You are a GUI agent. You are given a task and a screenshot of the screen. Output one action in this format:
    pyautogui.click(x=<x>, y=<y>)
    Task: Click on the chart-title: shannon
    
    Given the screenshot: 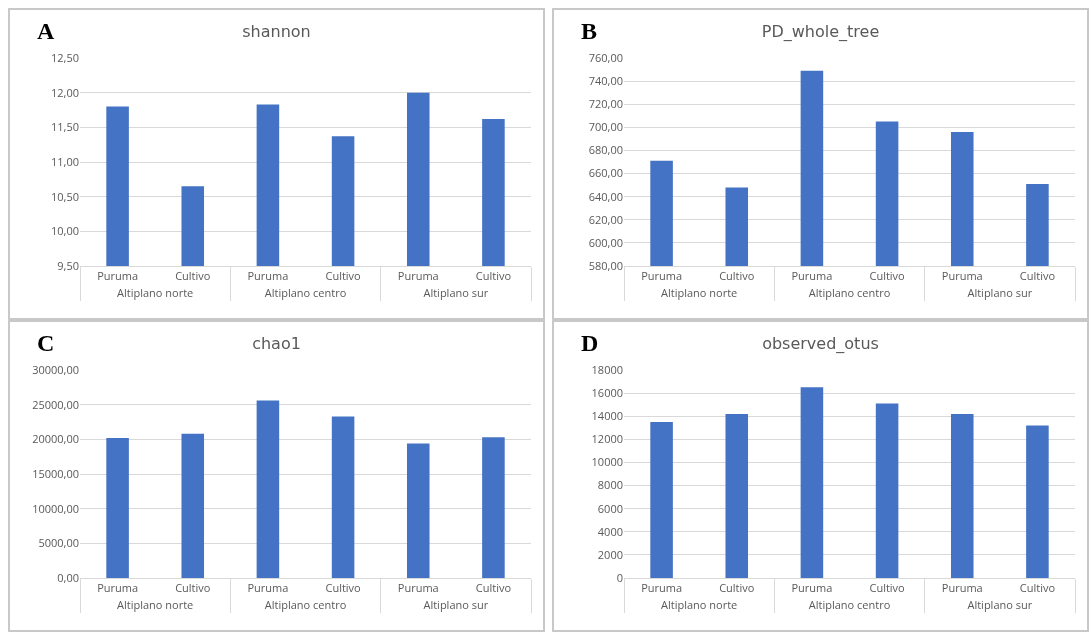 What is the action you would take?
    pyautogui.click(x=276, y=31)
    